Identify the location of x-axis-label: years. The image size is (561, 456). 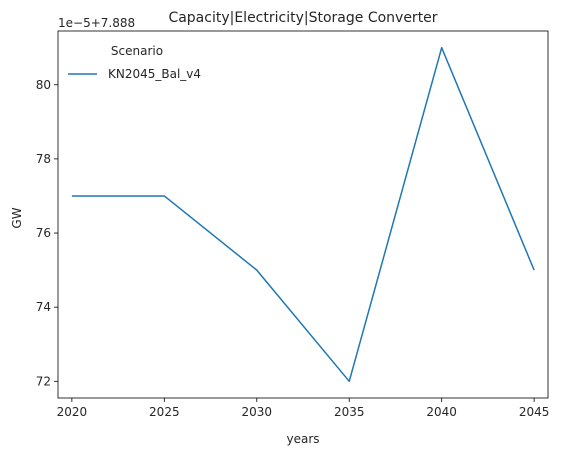
(302, 439).